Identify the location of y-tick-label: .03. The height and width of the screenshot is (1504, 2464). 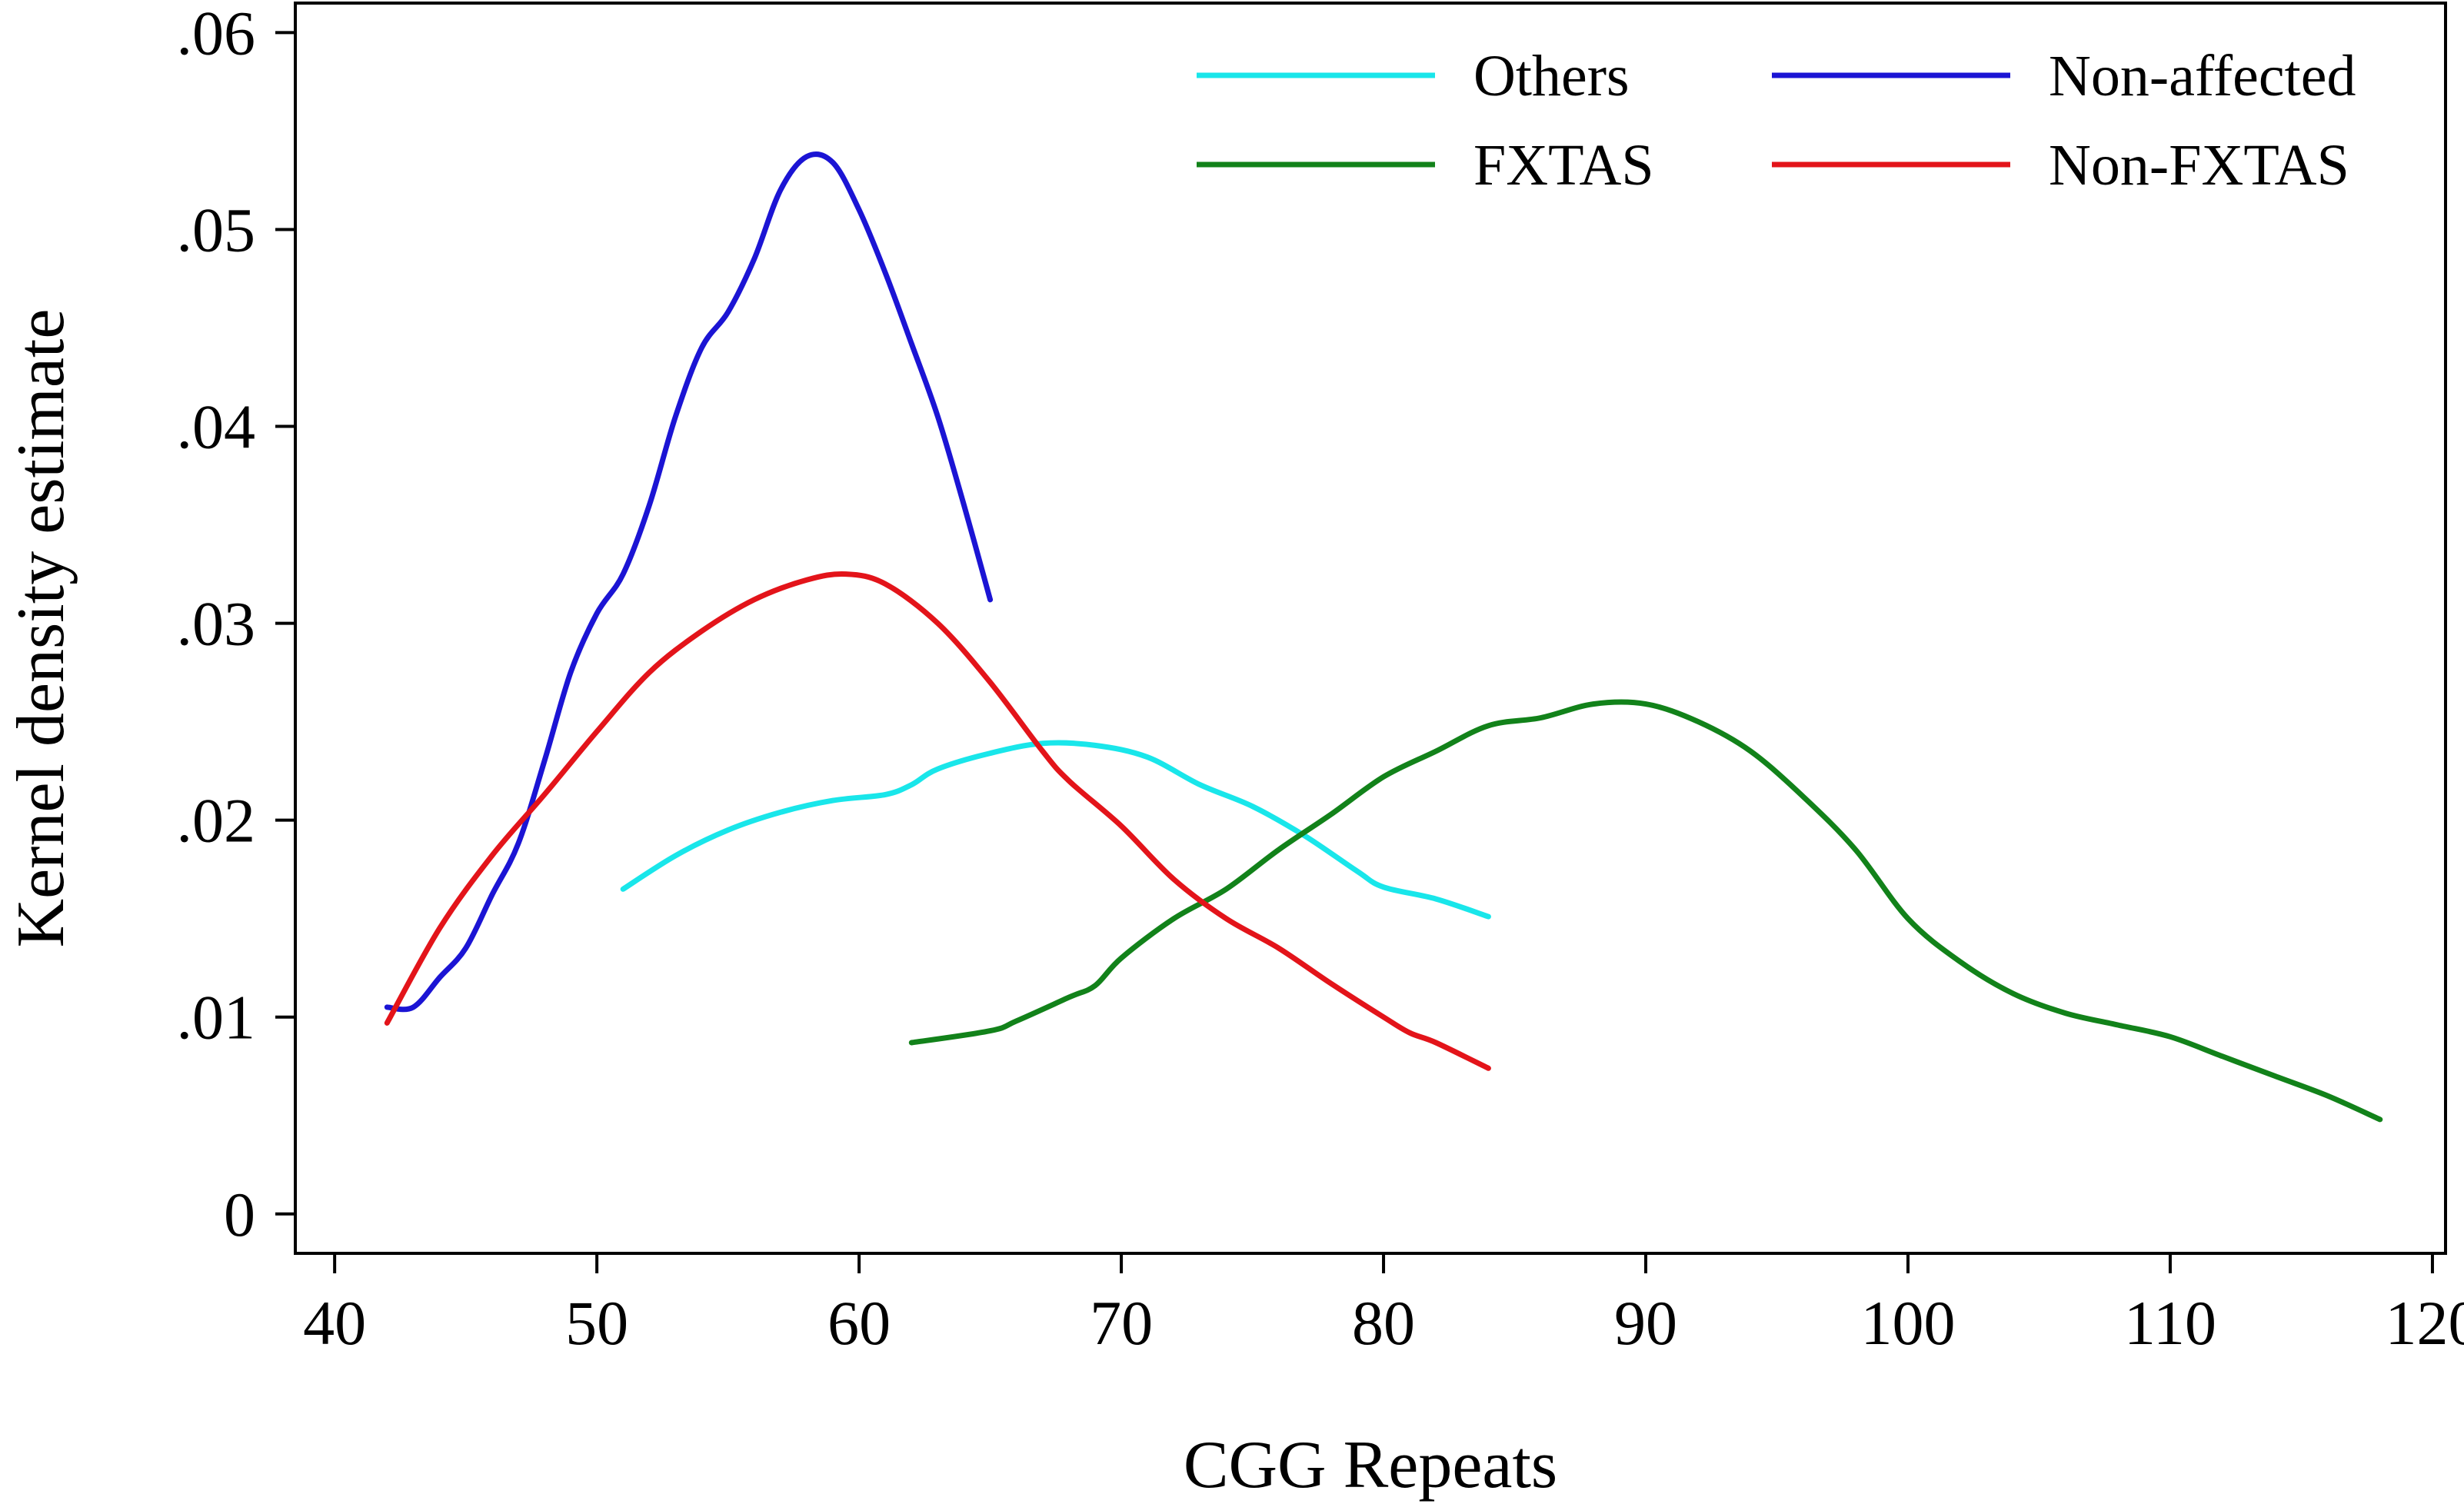
(216, 624).